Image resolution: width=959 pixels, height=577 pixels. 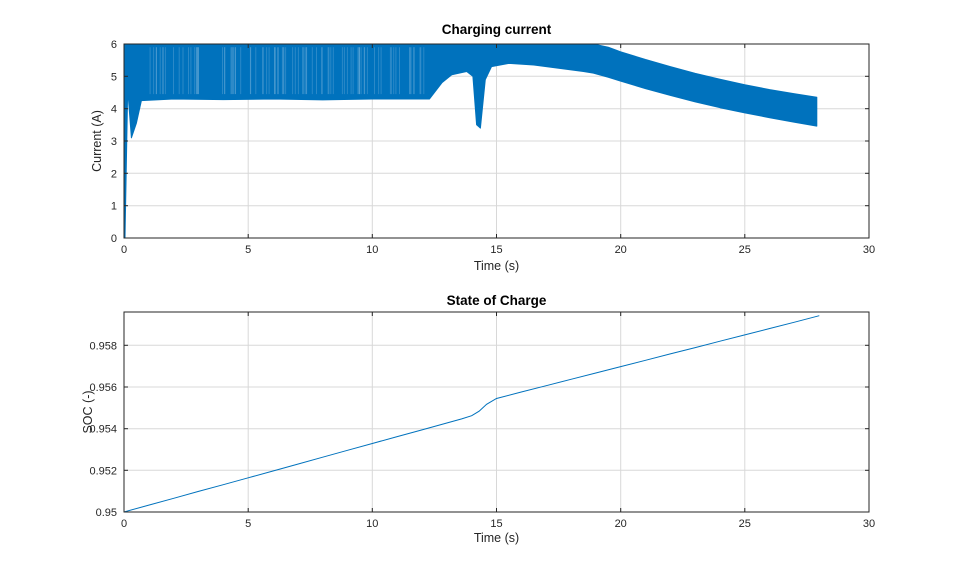 What do you see at coordinates (97, 141) in the screenshot?
I see `charging-current-ylabel: Current (A)` at bounding box center [97, 141].